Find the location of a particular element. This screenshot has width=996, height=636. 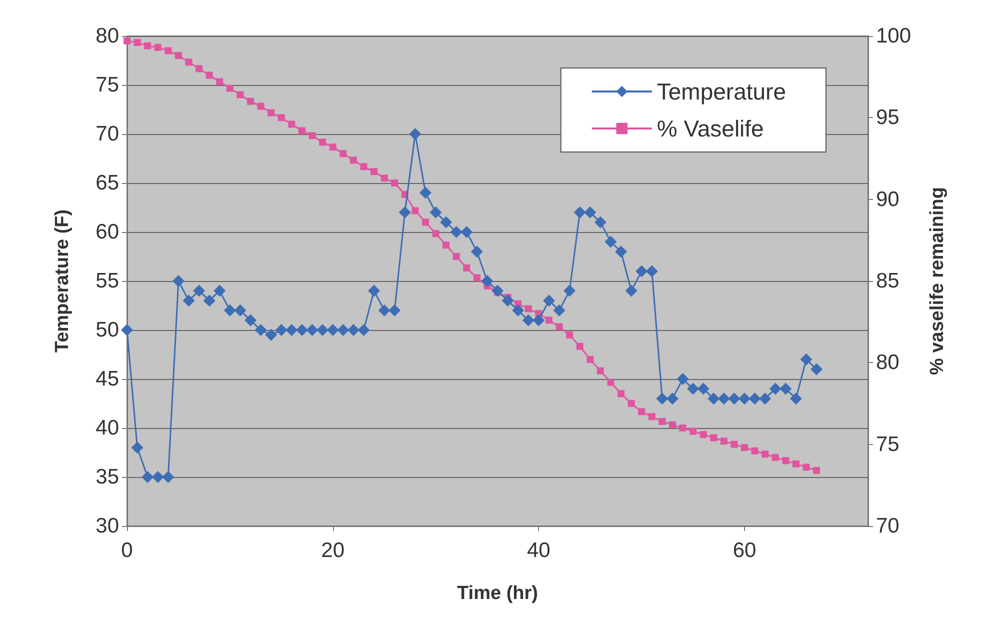

y-tick-label: 80 is located at coordinates (107, 36).